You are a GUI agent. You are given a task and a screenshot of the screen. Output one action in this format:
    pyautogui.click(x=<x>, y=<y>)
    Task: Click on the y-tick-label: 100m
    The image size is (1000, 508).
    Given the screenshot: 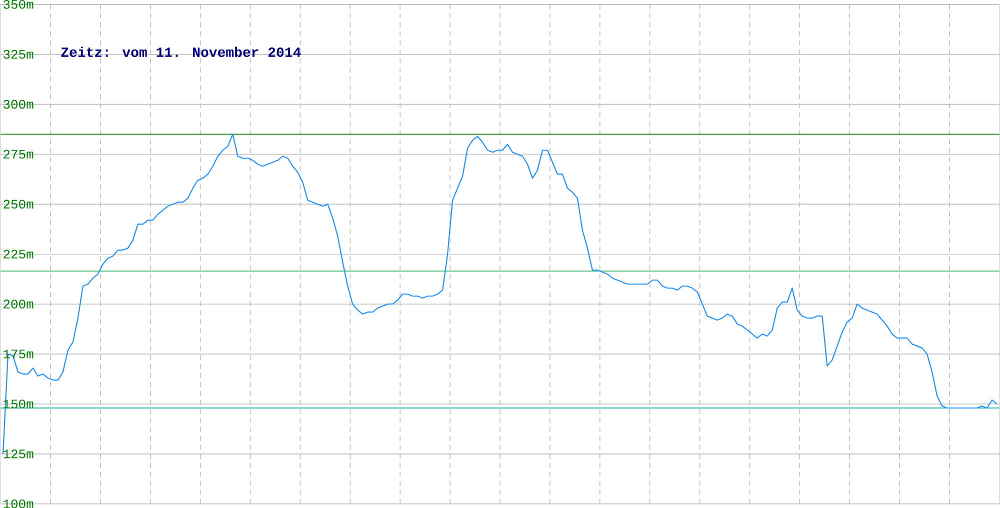 What is the action you would take?
    pyautogui.click(x=19, y=503)
    